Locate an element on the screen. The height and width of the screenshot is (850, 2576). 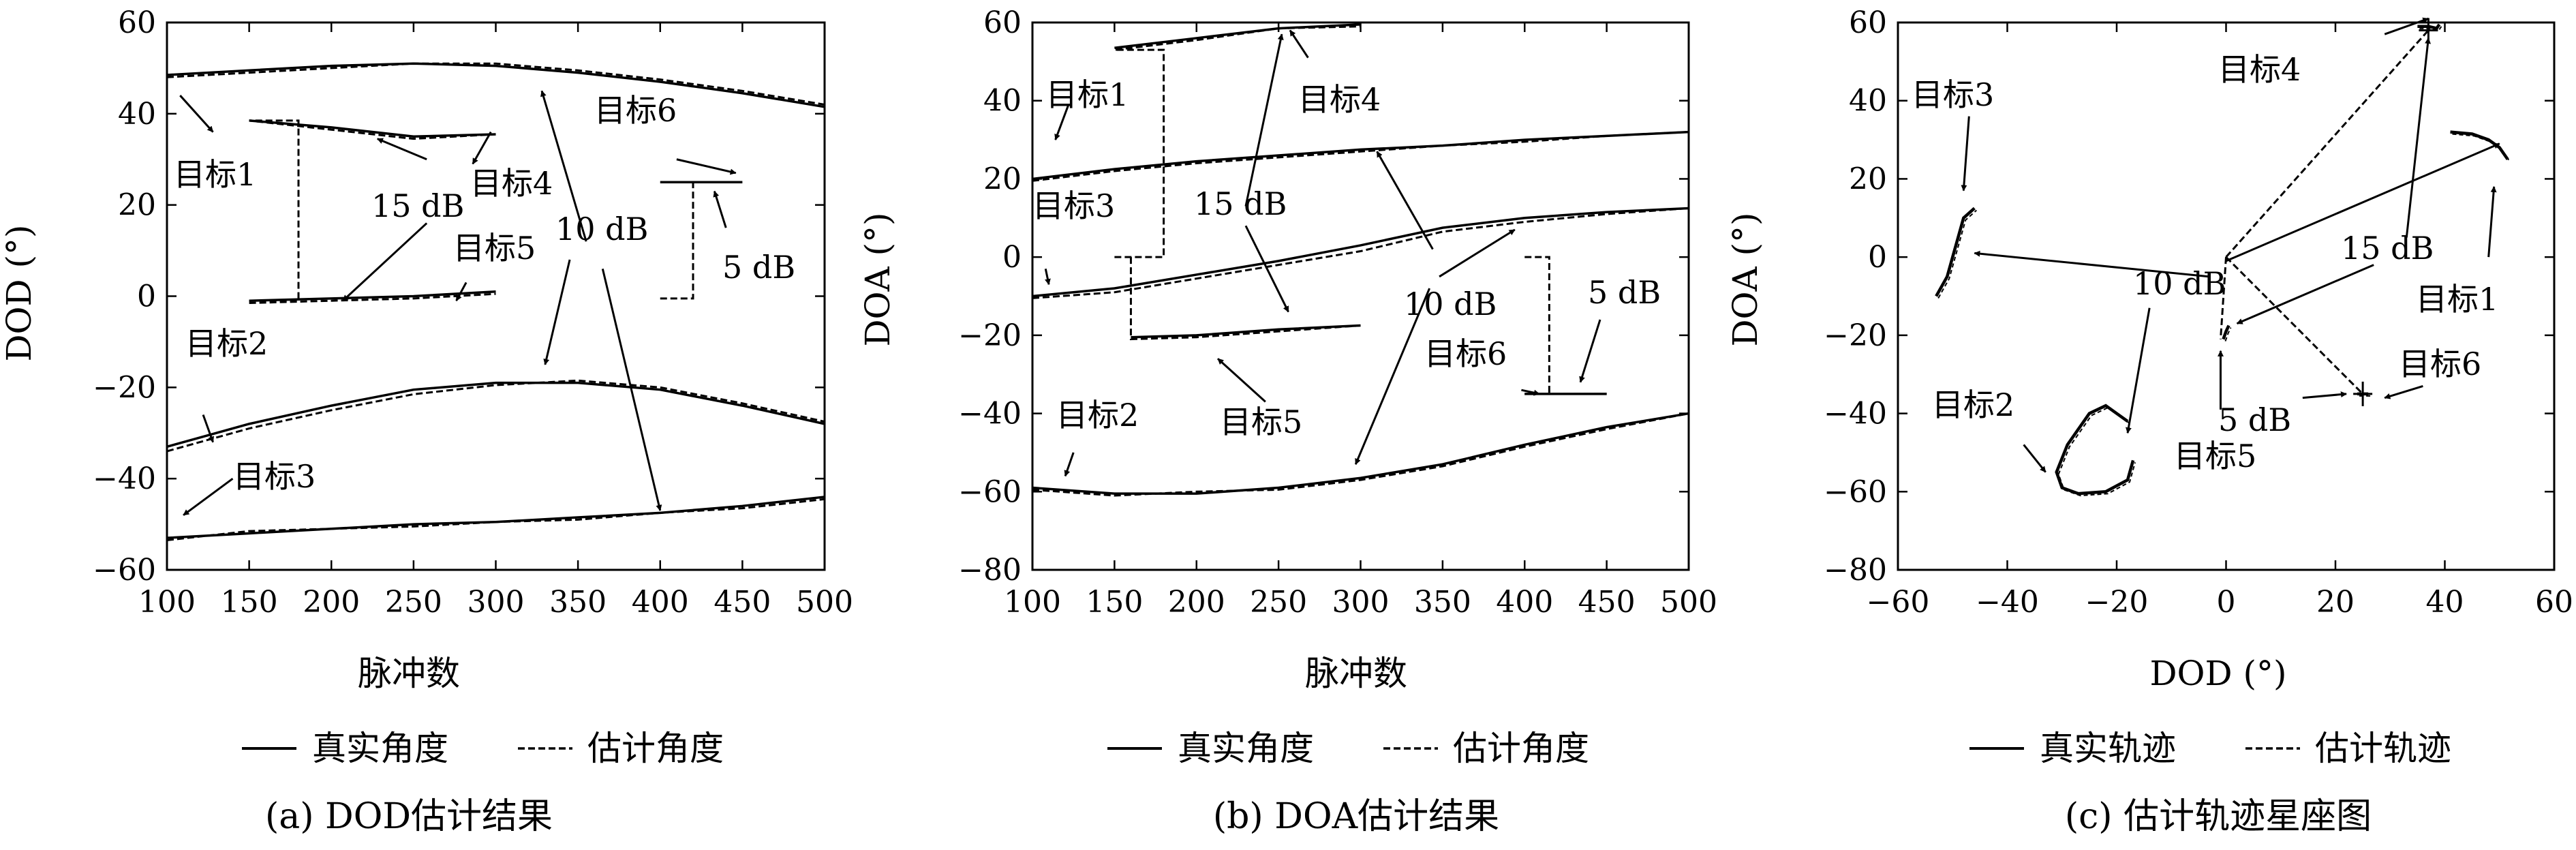
label-5db-a: 5 dB is located at coordinates (759, 267).